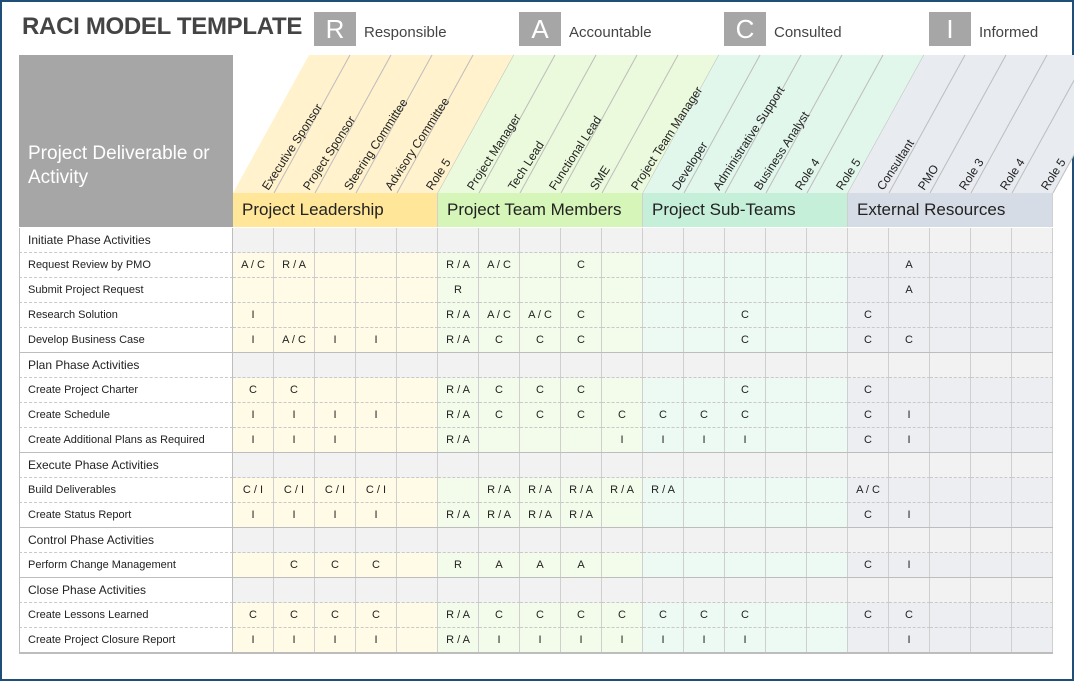 Image resolution: width=1074 pixels, height=681 pixels. Describe the element at coordinates (499, 315) in the screenshot. I see `raci-cell: A / C` at that location.